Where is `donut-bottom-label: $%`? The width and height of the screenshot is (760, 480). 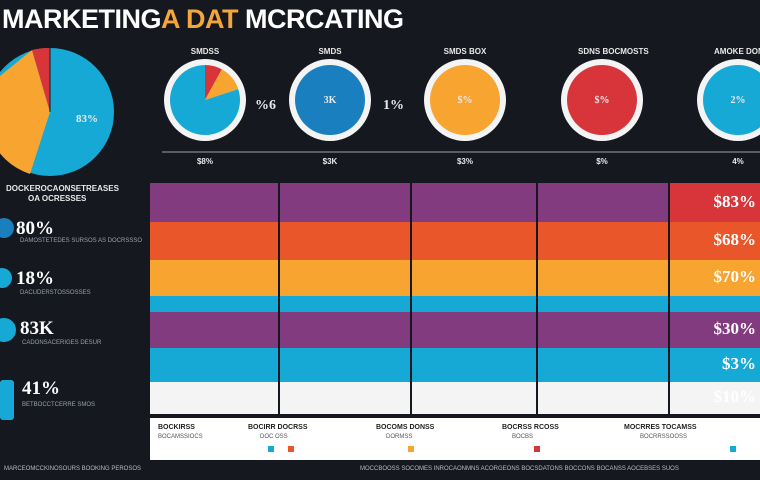 donut-bottom-label: $% is located at coordinates (602, 161).